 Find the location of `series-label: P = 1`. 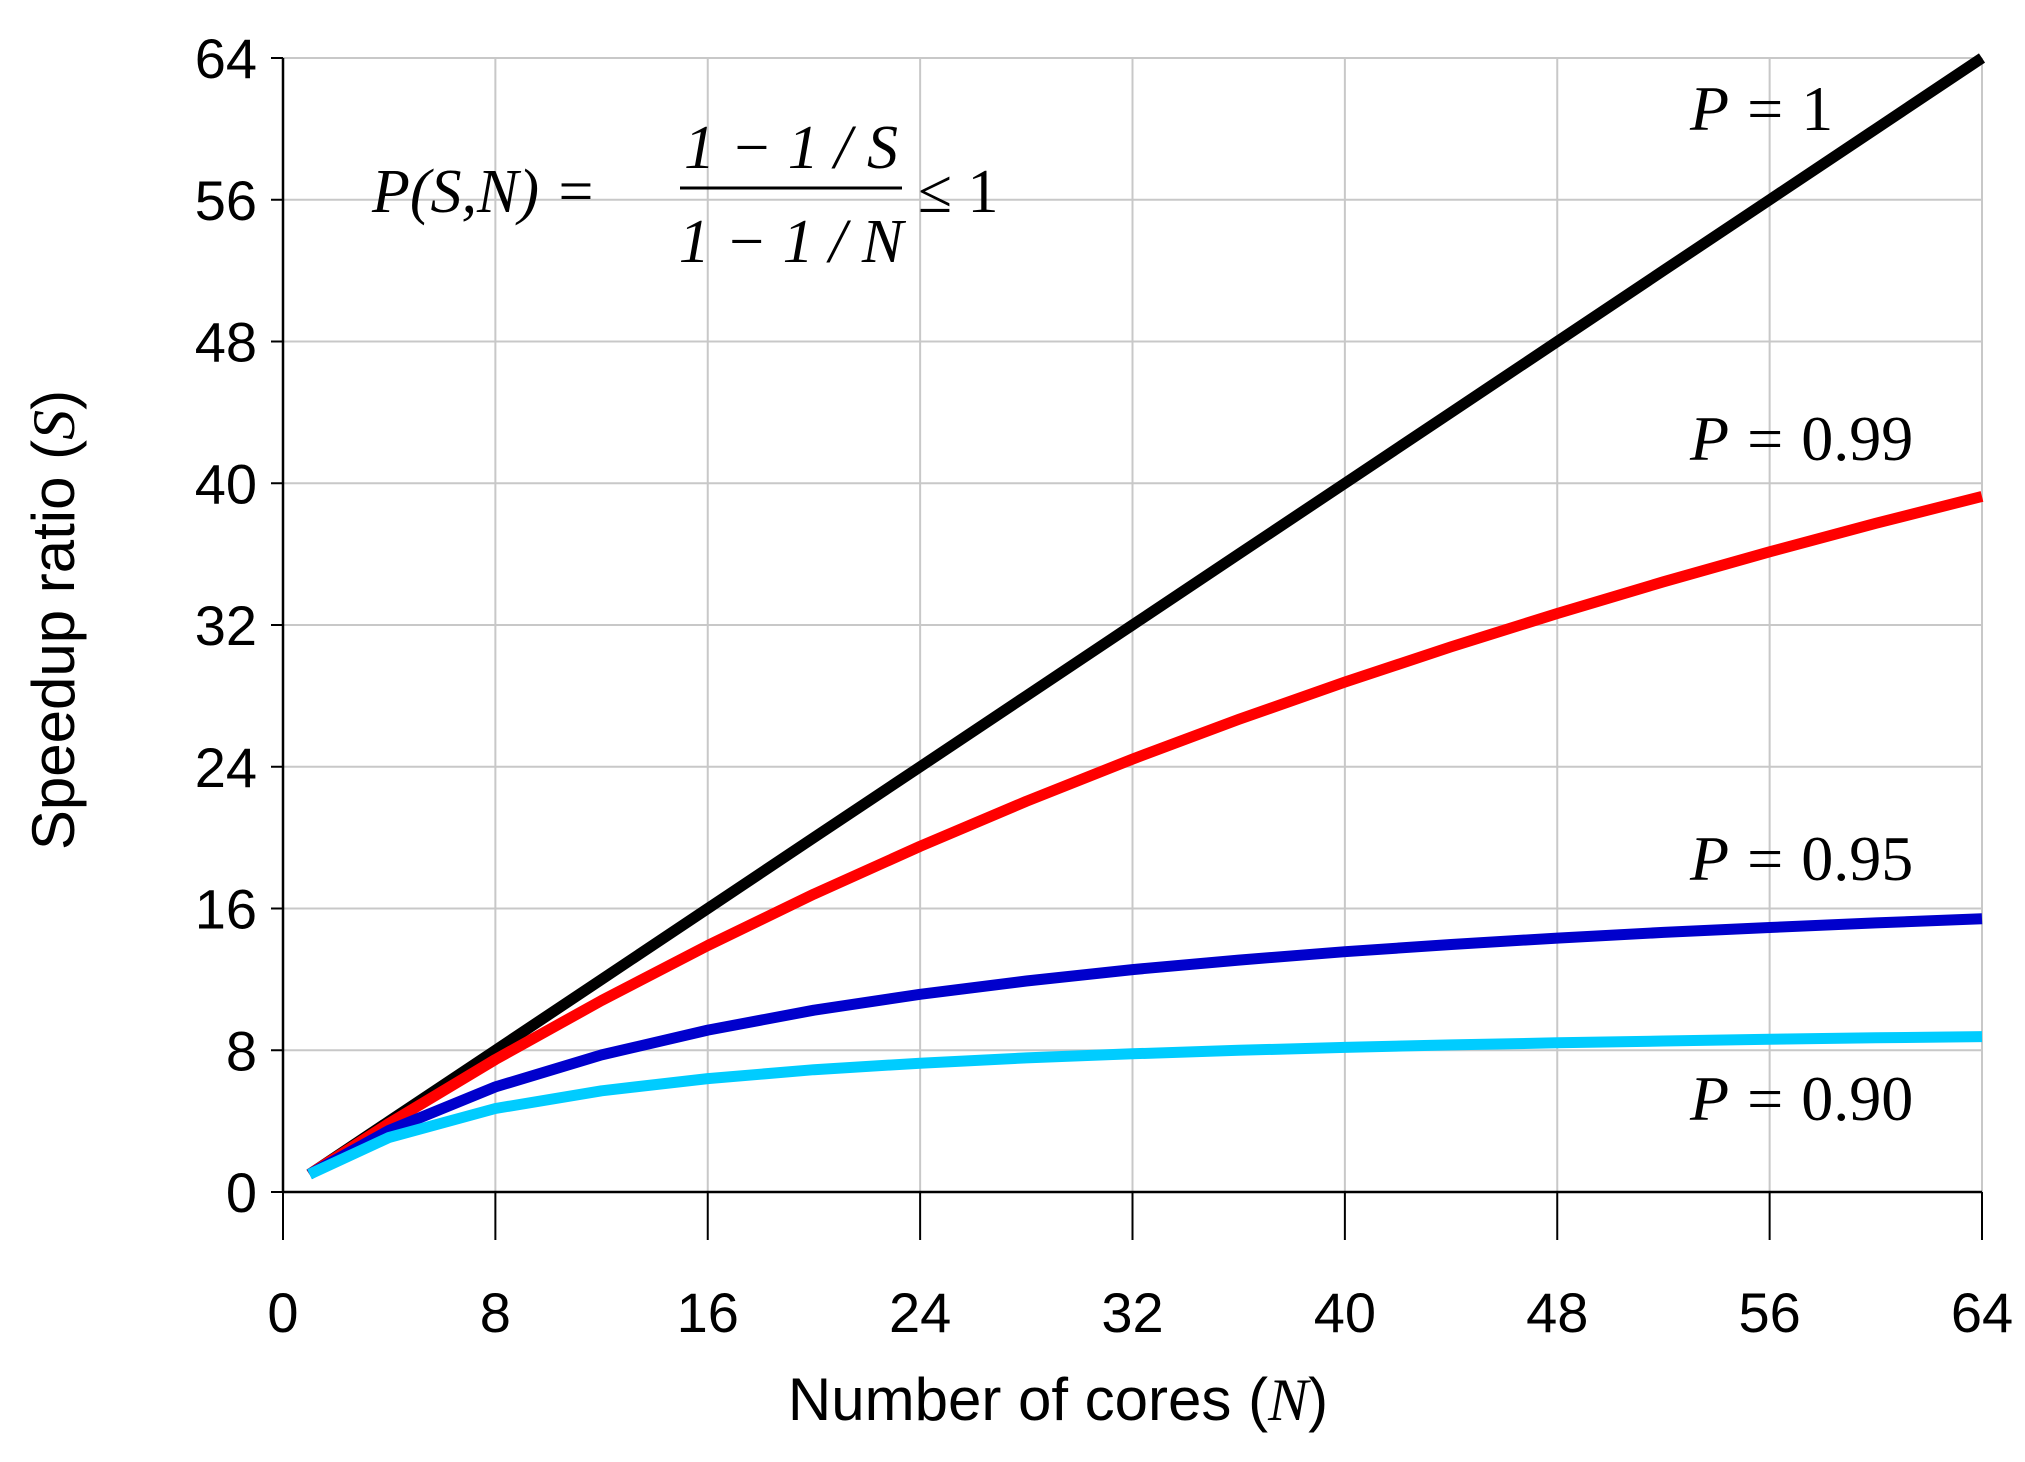

series-label: P = 1 is located at coordinates (1761, 108).